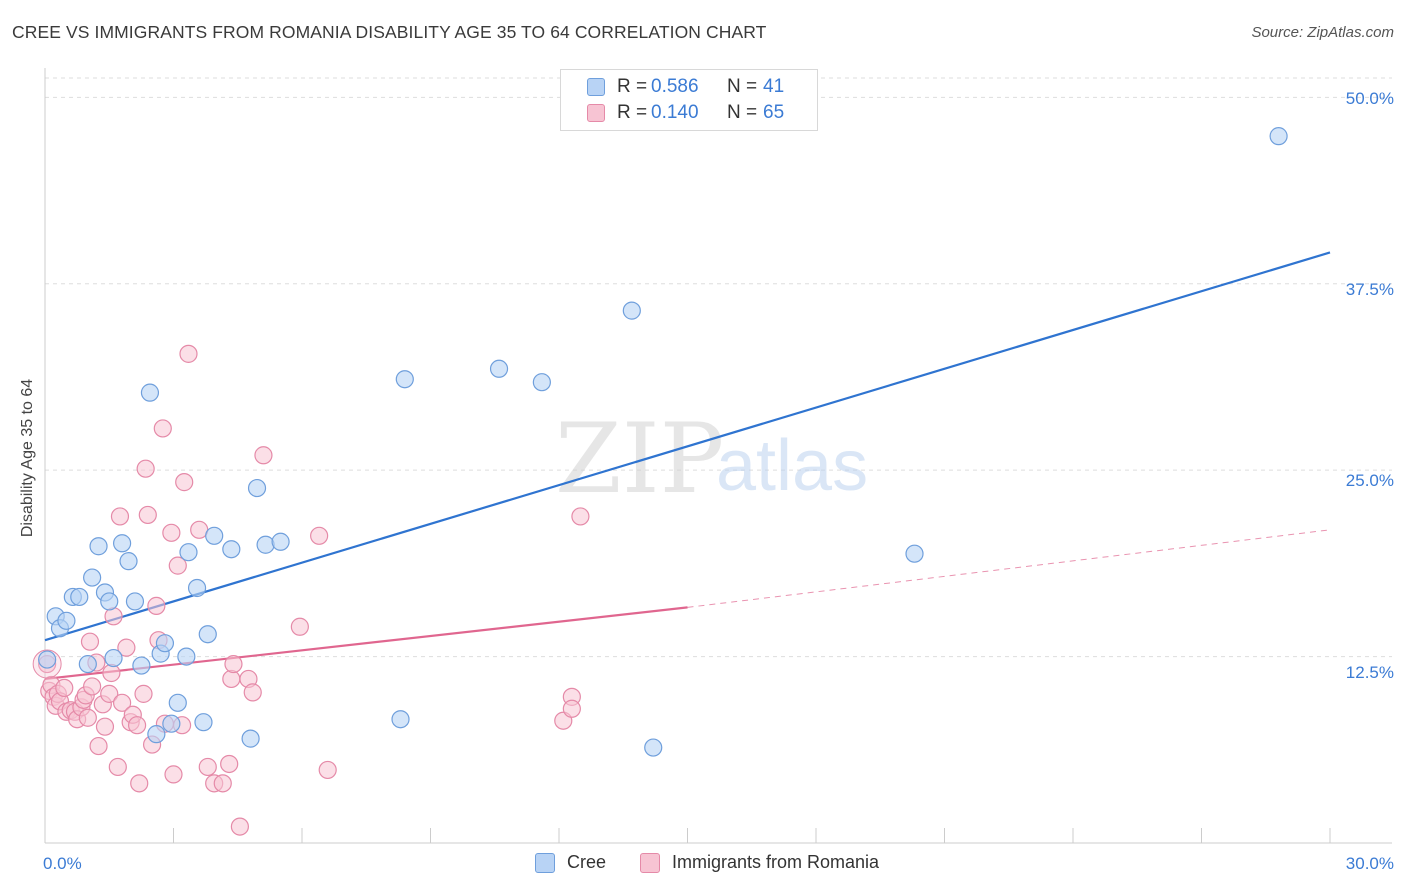 This screenshot has height=892, width=1406. What do you see at coordinates (587, 862) in the screenshot?
I see `series-label-cree: Cree` at bounding box center [587, 862].